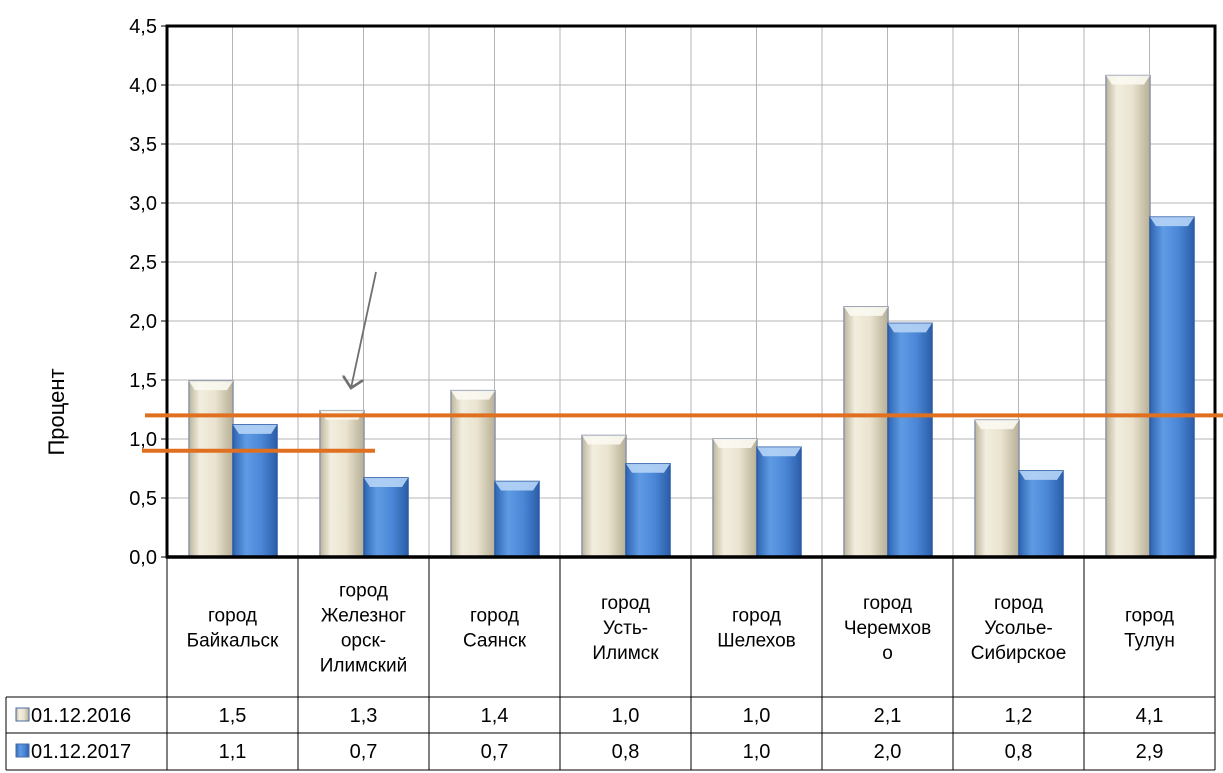  What do you see at coordinates (1019, 653) in the screenshot?
I see `category-label: Сибирское` at bounding box center [1019, 653].